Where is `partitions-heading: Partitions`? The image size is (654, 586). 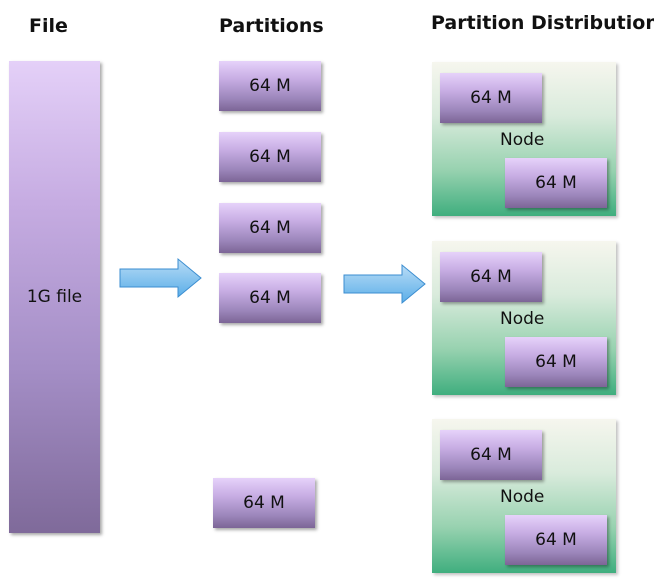 partitions-heading: Partitions is located at coordinates (271, 26).